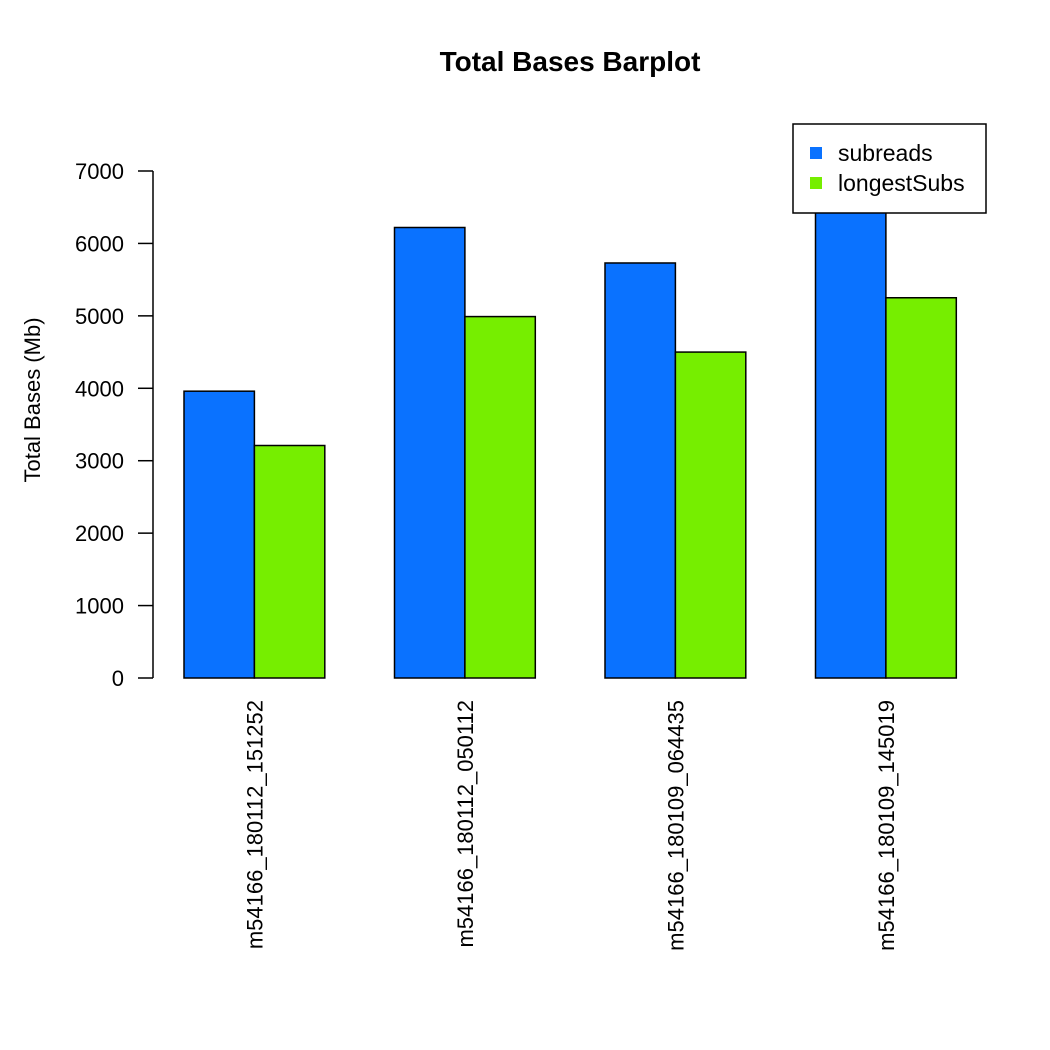 The width and height of the screenshot is (1050, 1050). I want to click on y-tick-label: 5000, so click(99, 316).